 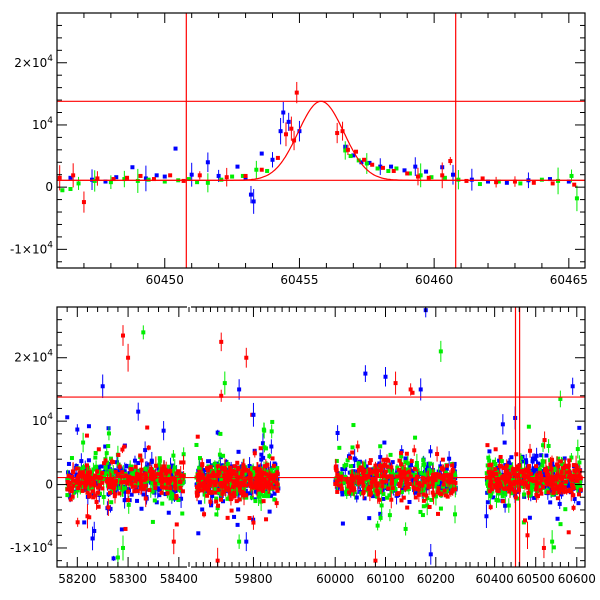 I want to click on x-tick-label: 60100, so click(x=385, y=579).